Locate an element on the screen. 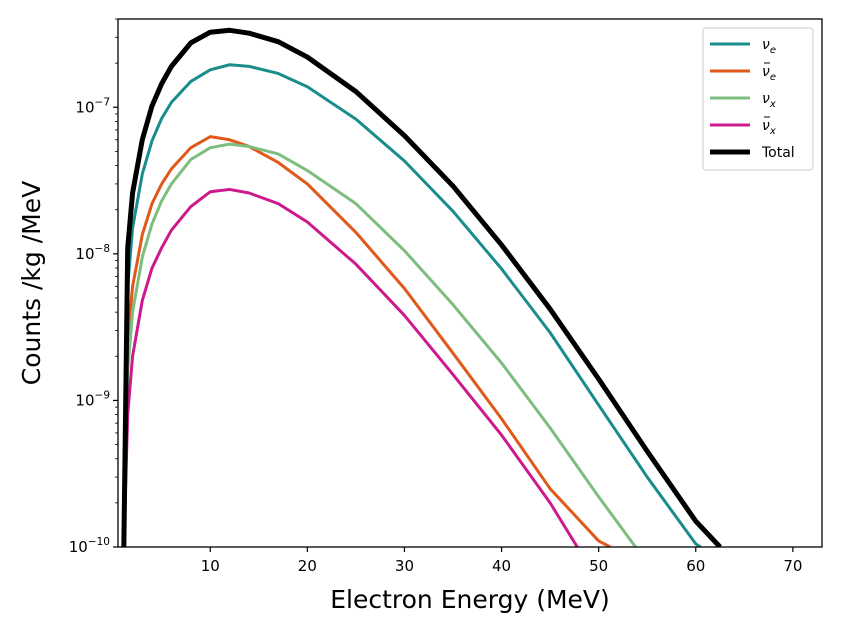 This screenshot has height=632, width=842. y-tick-label: 10⁻⁷ is located at coordinates (92, 106).